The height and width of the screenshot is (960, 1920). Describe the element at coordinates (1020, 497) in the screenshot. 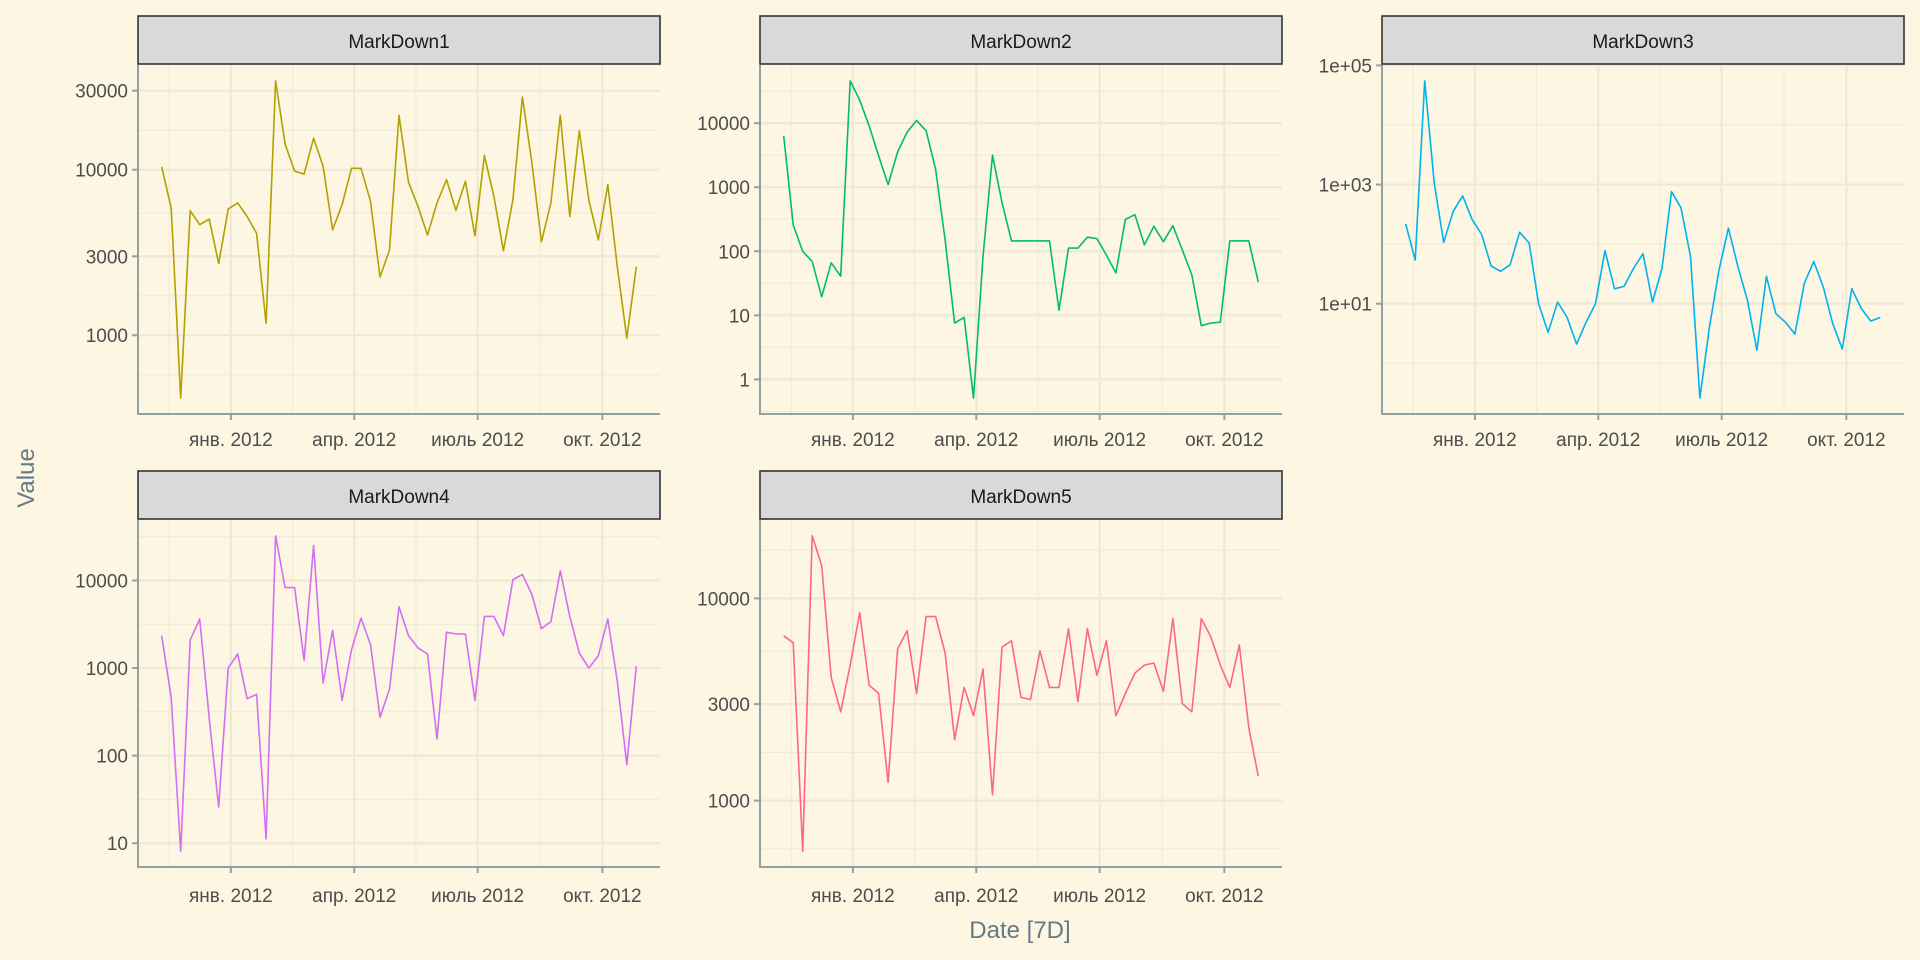

I see `facet-strip-label: MarkDown5` at that location.